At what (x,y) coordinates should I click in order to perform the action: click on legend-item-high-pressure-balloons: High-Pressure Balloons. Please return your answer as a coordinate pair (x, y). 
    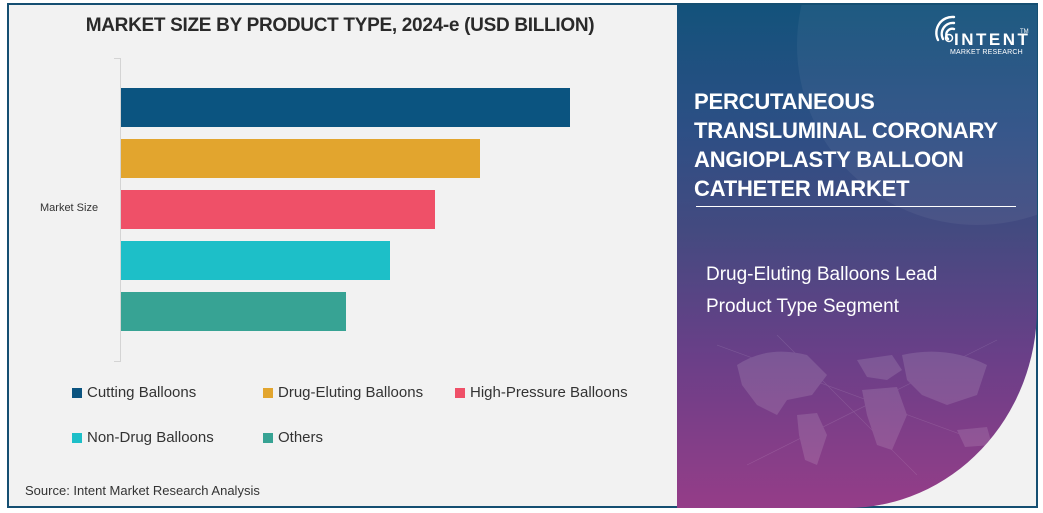
    Looking at the image, I should click on (541, 392).